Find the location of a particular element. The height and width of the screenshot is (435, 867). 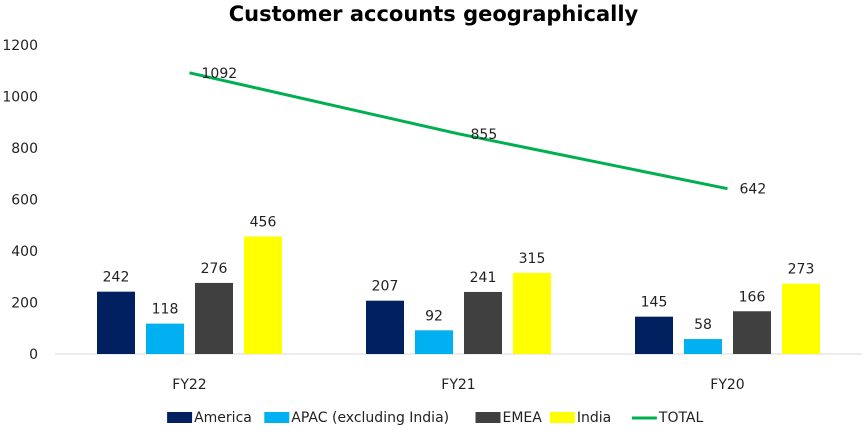

bar-data-label: 273 is located at coordinates (801, 270).